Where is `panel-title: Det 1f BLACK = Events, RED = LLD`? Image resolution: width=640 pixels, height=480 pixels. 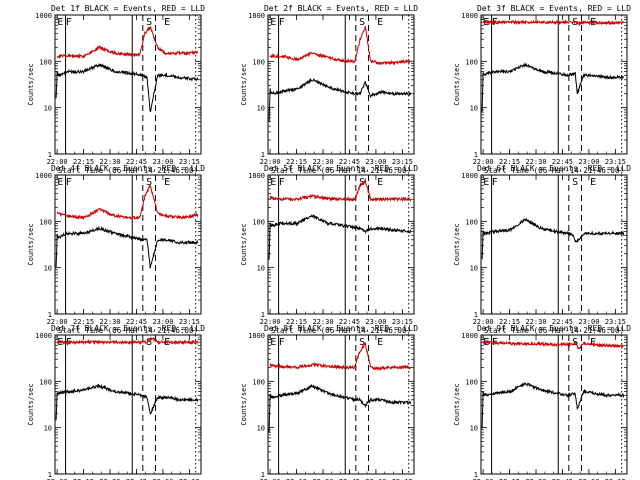 panel-title: Det 1f BLACK = Events, RED = LLD is located at coordinates (128, 8).